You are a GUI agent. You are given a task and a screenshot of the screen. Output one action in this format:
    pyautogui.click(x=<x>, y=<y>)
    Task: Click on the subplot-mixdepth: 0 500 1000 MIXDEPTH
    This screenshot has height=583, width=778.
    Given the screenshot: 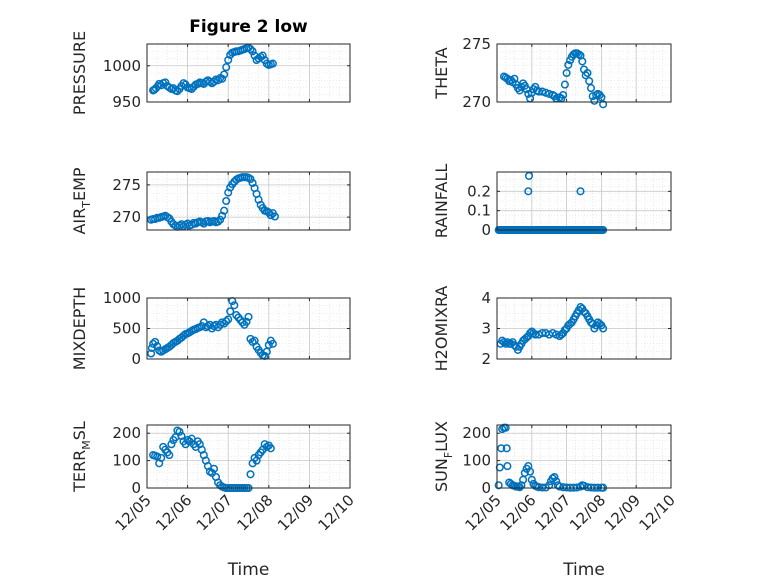 What is the action you would take?
    pyautogui.click(x=210, y=328)
    